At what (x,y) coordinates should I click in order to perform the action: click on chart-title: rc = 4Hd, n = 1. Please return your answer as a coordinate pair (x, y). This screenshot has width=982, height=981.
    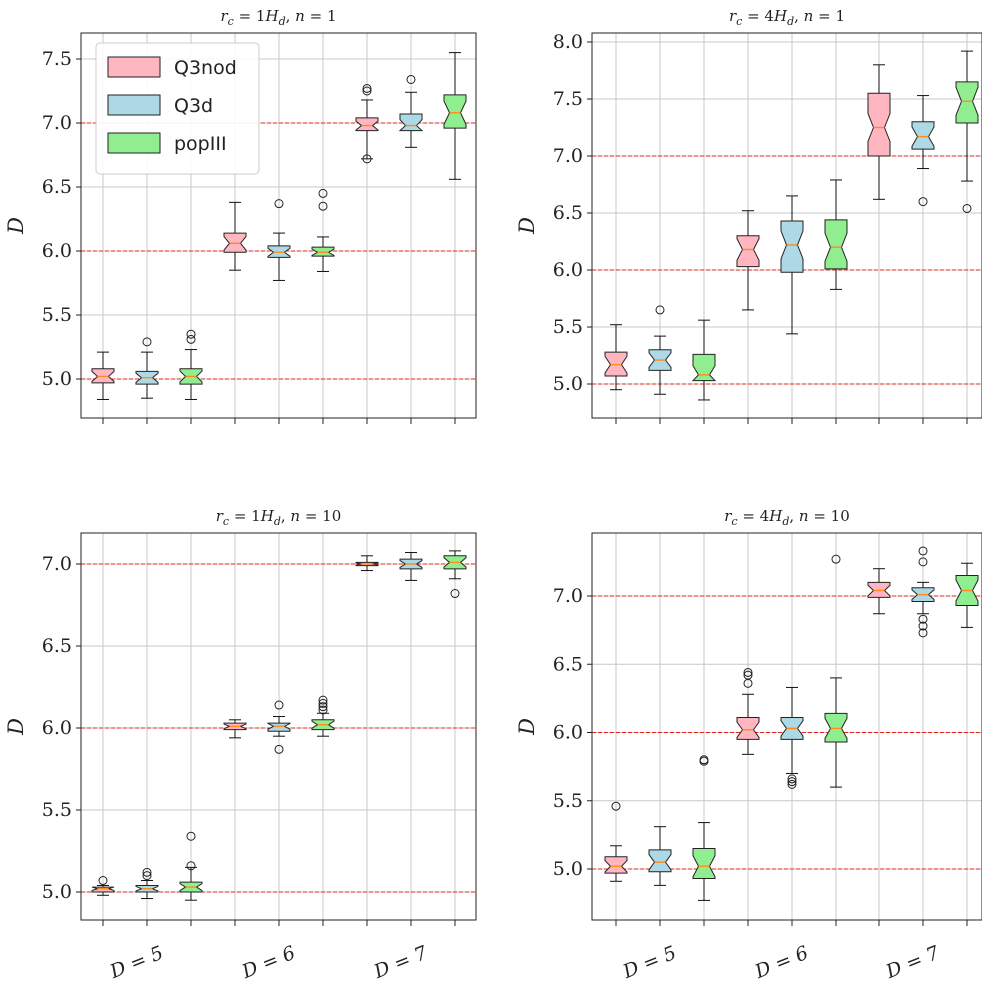
    Looking at the image, I should click on (787, 17).